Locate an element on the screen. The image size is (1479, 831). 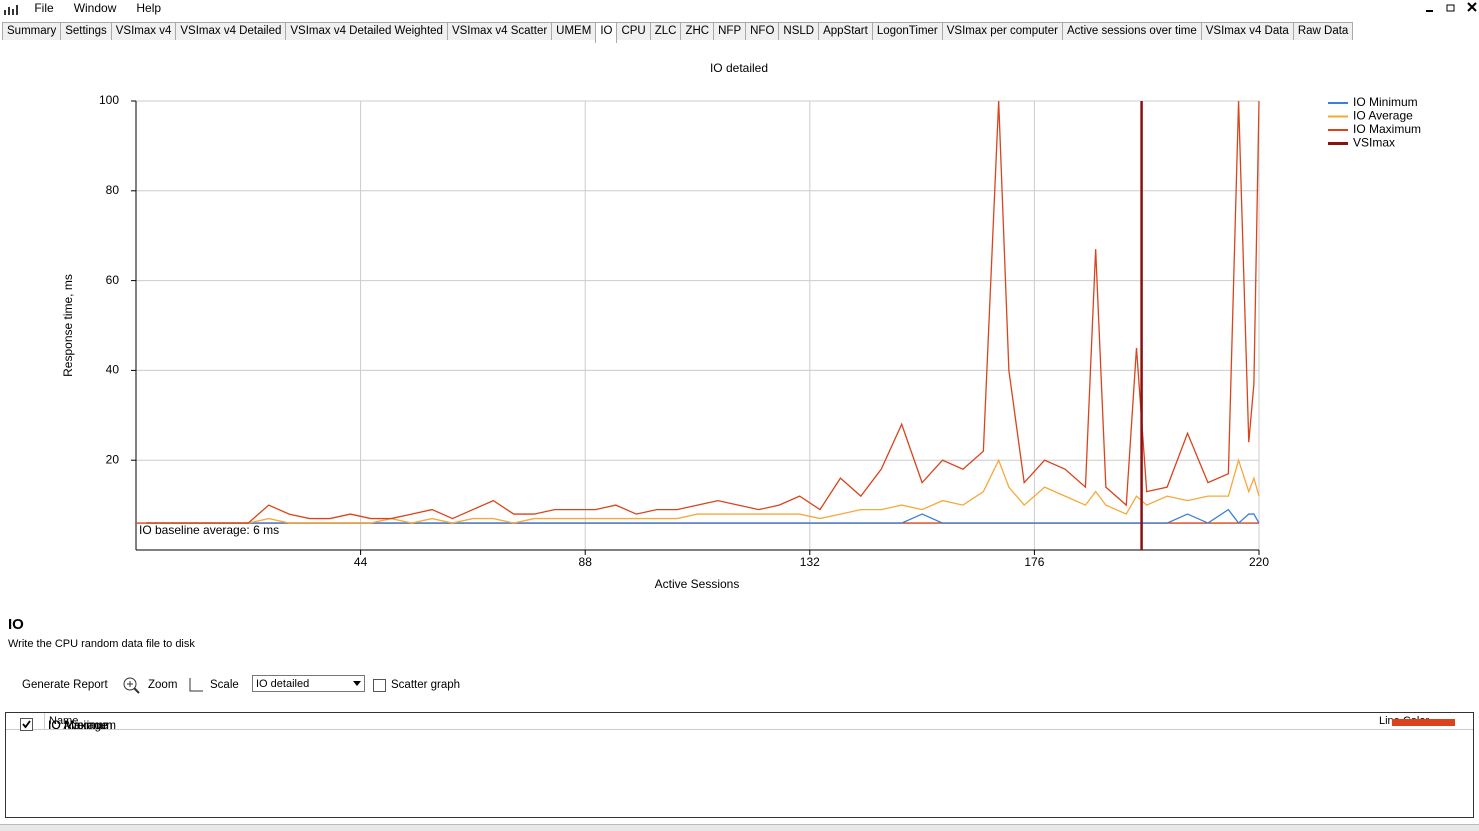
row-name: IO Maximum is located at coordinates (82, 725).